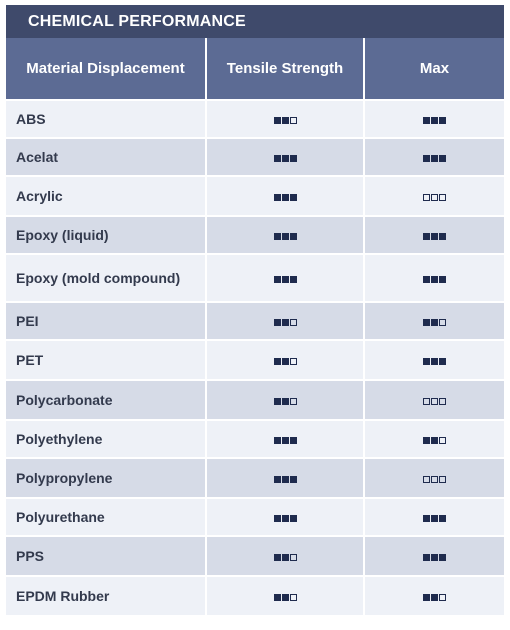  What do you see at coordinates (106, 321) in the screenshot?
I see `material-name: PEI` at bounding box center [106, 321].